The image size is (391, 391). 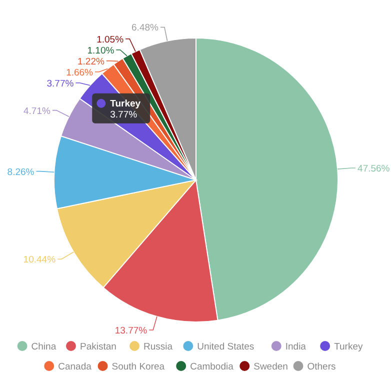 I want to click on text: 3.77%, so click(x=124, y=114).